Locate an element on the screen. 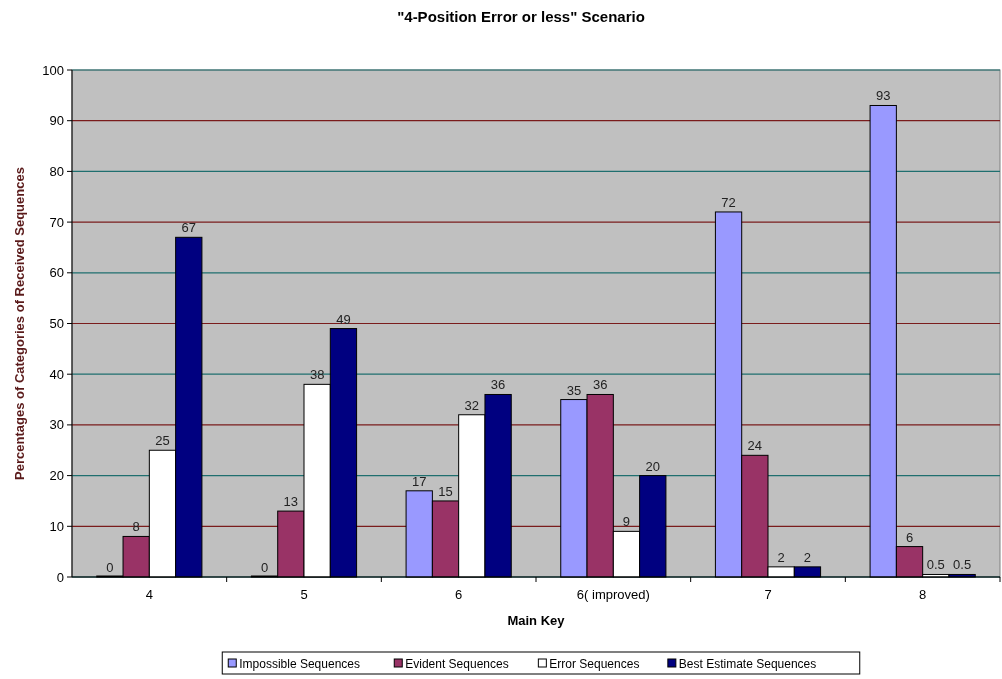 This screenshot has width=1002, height=679. chart-title: "4-Position Error or less" Scenario is located at coordinates (521, 16).